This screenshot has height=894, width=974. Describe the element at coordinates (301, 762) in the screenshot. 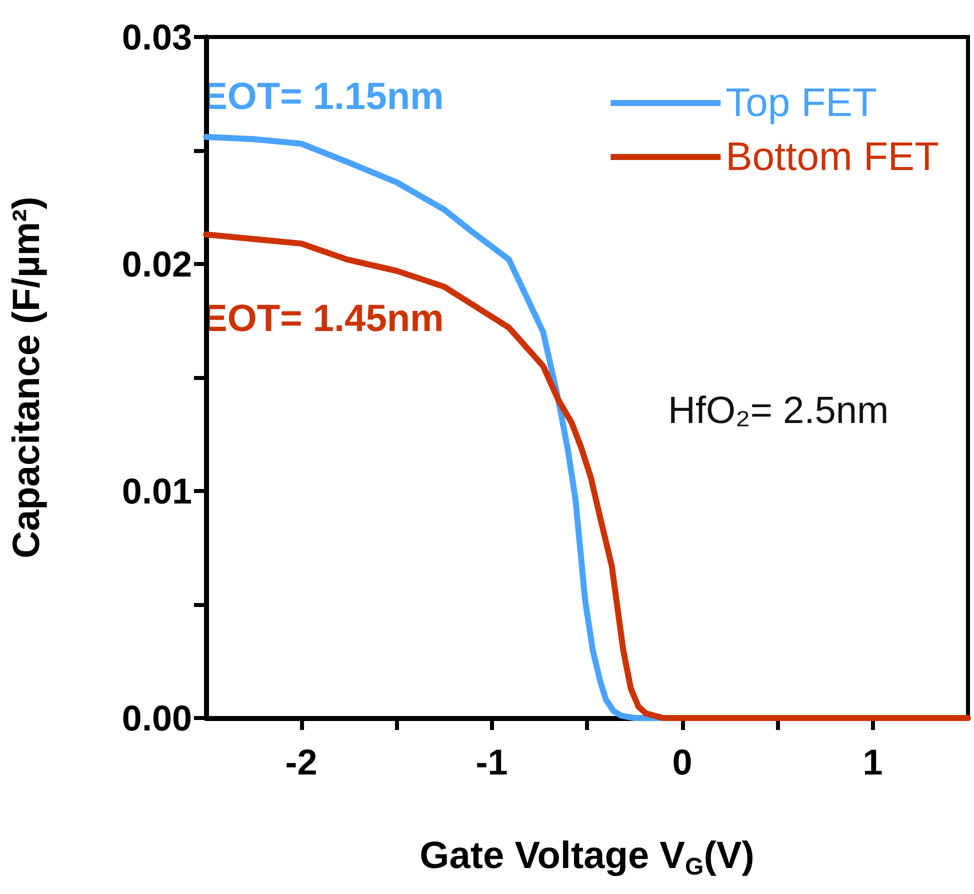

I see `x-tick-label: -2` at that location.